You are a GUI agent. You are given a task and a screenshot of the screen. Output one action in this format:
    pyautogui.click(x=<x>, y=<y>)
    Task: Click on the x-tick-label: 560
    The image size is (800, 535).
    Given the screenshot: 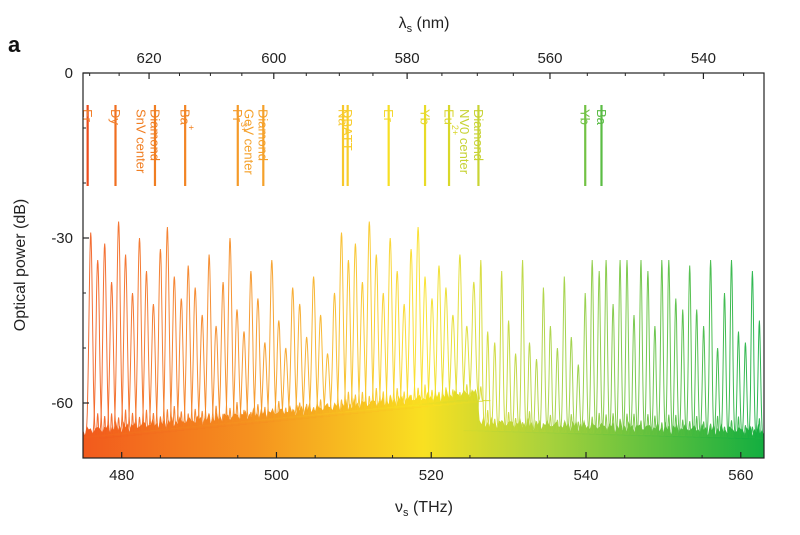 What is the action you would take?
    pyautogui.click(x=740, y=475)
    